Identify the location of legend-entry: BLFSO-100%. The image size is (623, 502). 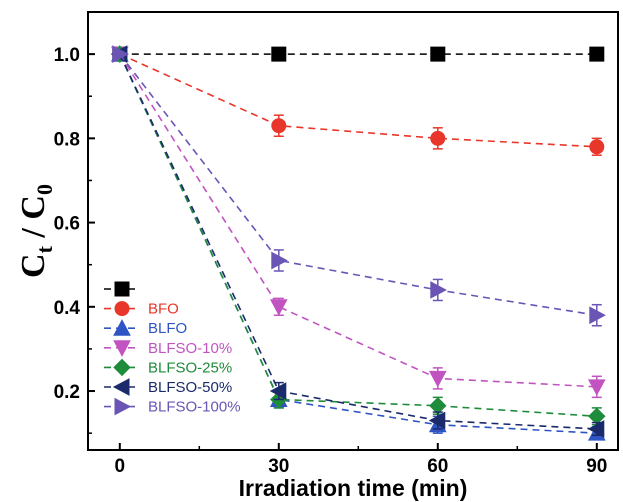
(172, 406).